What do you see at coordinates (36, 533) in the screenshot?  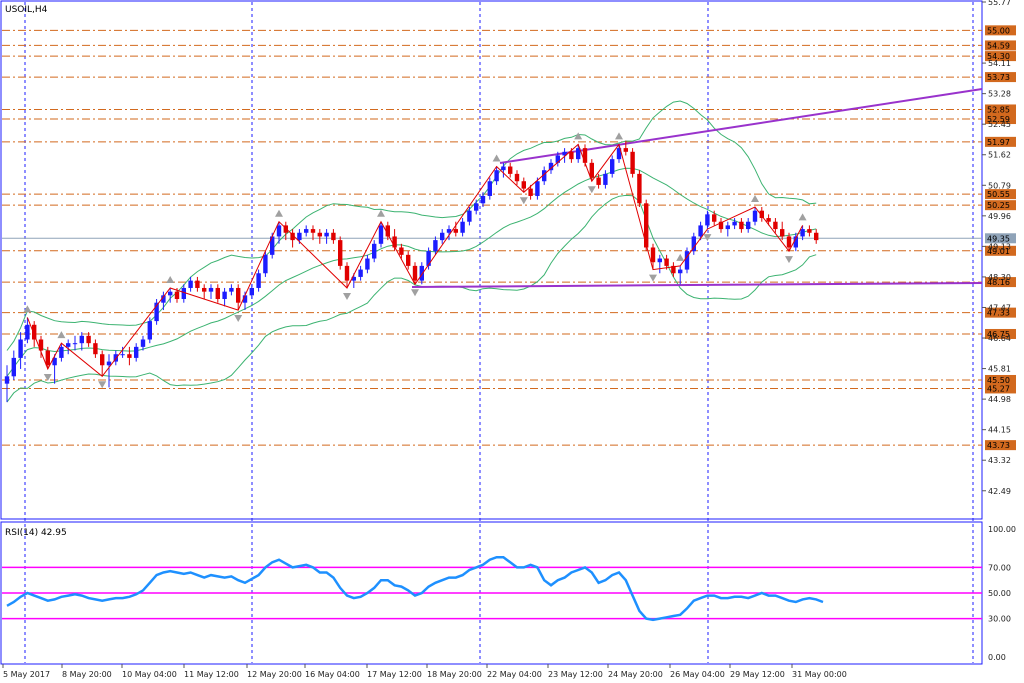 I see `rsi-title: RSI(14) 42.95` at bounding box center [36, 533].